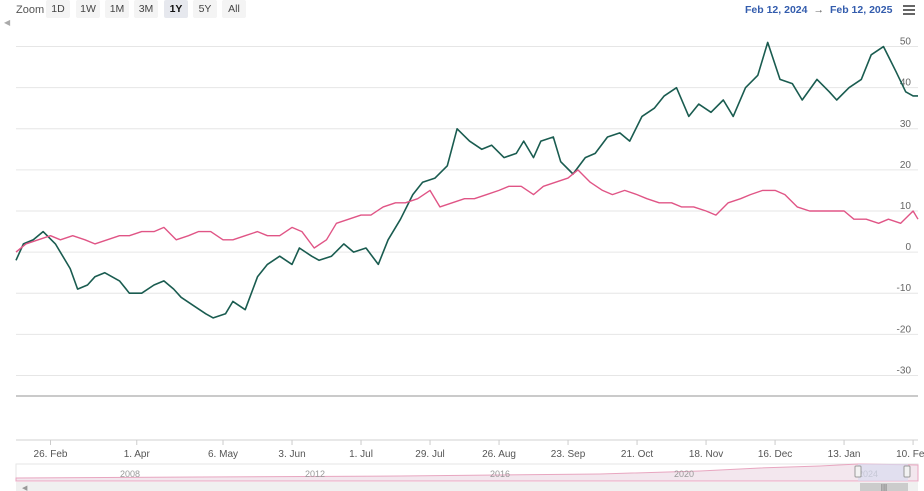 The width and height of the screenshot is (924, 491). What do you see at coordinates (291, 454) in the screenshot?
I see `x-tick-label: 3. Jun` at bounding box center [291, 454].